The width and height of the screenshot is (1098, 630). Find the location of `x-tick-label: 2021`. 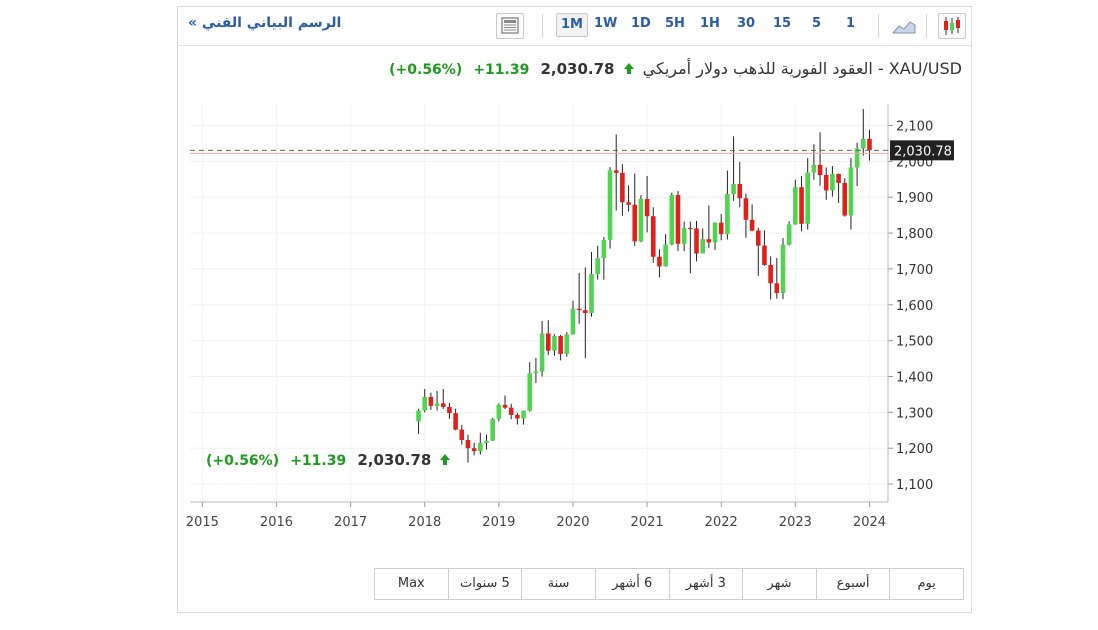

x-tick-label: 2021 is located at coordinates (647, 522).